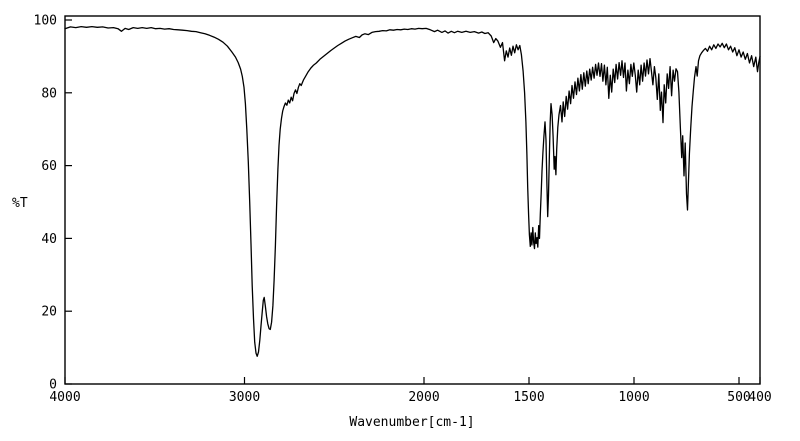 The height and width of the screenshot is (441, 800). Describe the element at coordinates (53, 385) in the screenshot. I see `y-tick-label: 0` at that location.